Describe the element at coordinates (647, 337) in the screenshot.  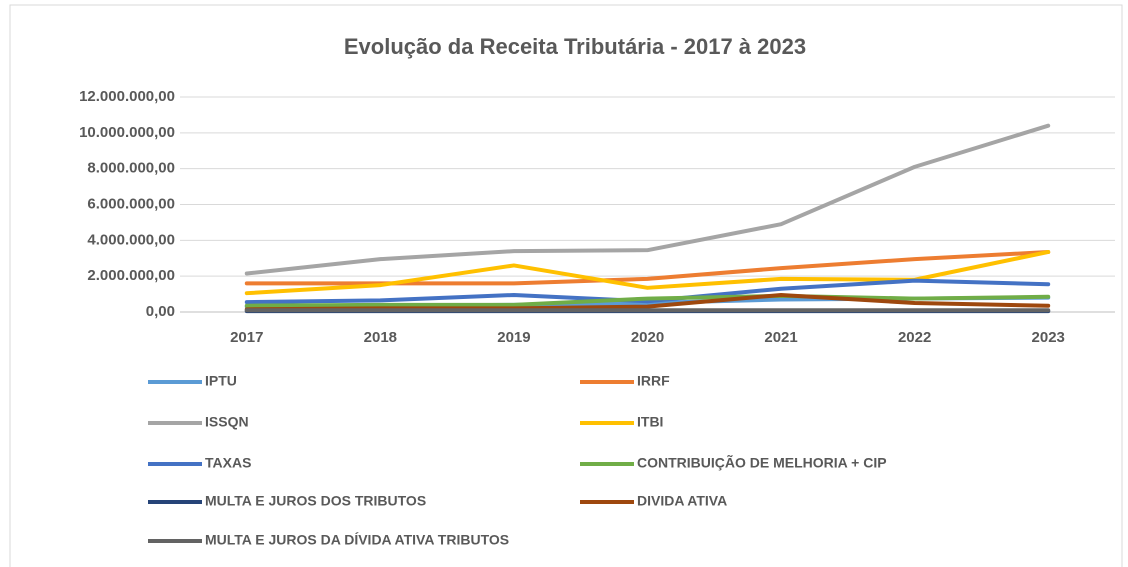
I see `x-tick-label: 2020` at that location.